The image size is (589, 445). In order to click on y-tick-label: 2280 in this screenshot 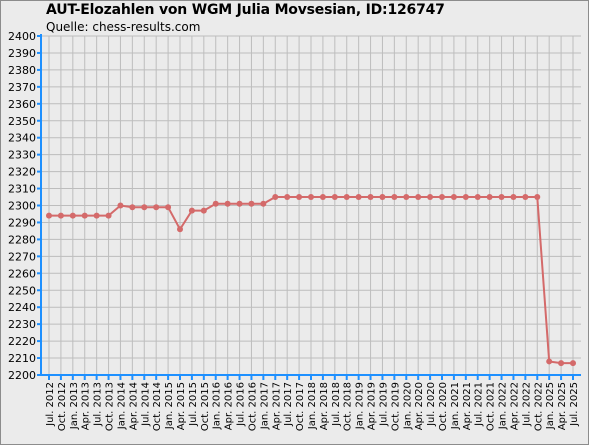, I will do `click(22, 239)`.